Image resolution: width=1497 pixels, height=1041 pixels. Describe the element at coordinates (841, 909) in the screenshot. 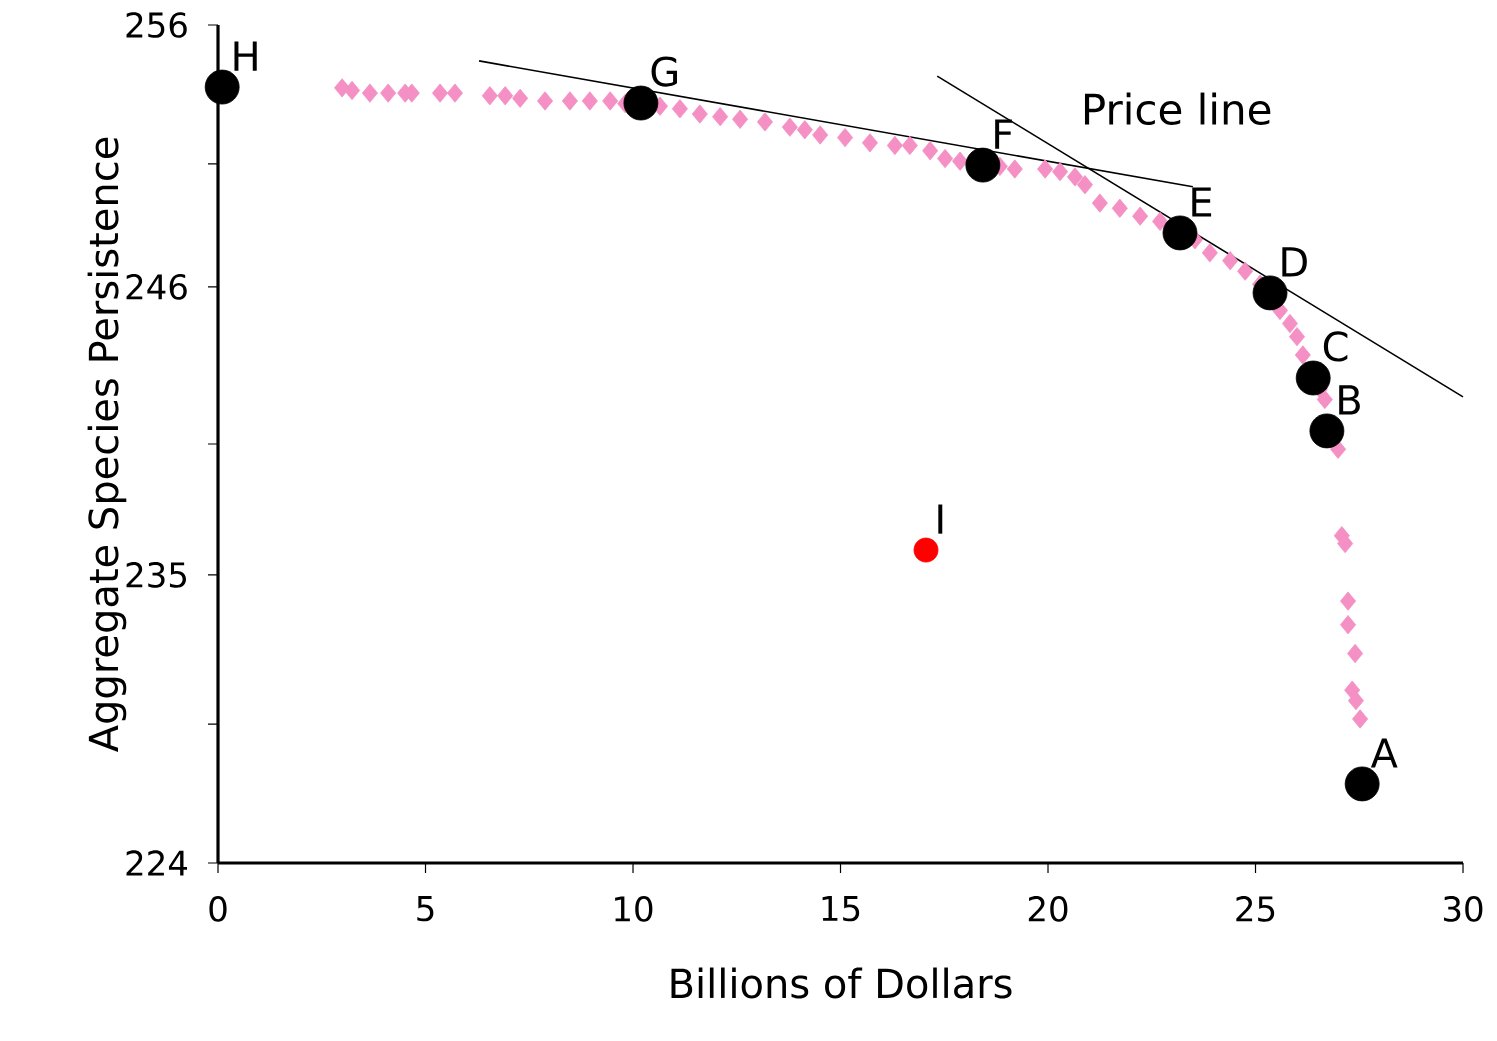

I see `x-tick-label: 15` at that location.